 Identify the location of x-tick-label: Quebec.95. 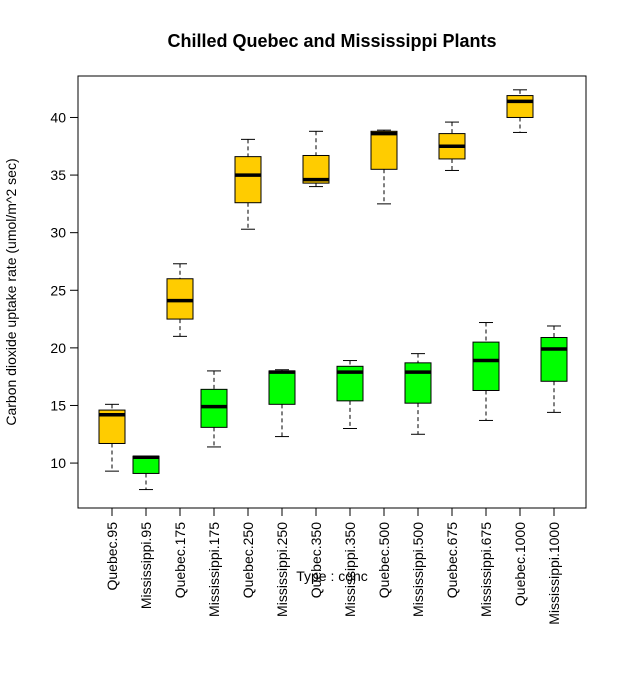
(112, 556).